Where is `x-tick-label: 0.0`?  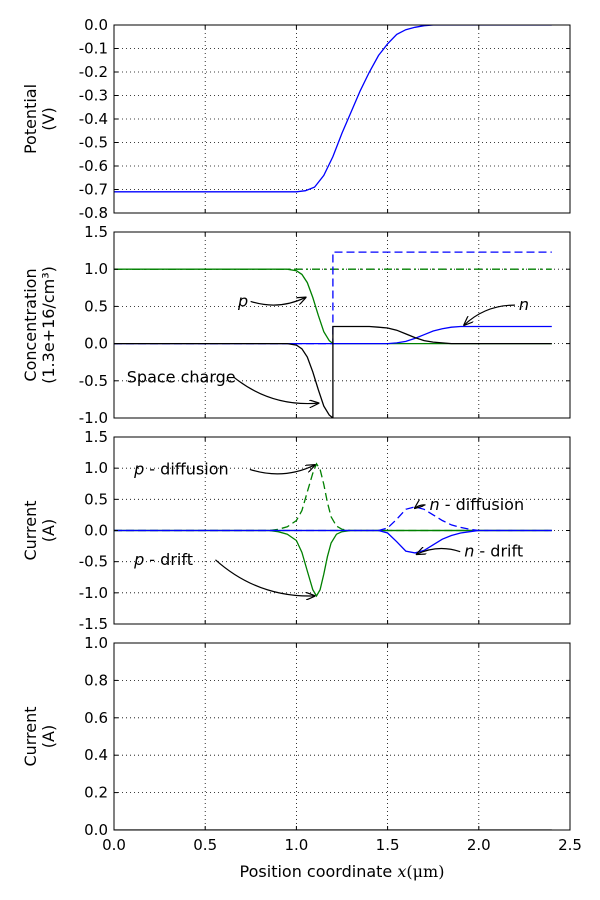 x-tick-label: 0.0 is located at coordinates (114, 845).